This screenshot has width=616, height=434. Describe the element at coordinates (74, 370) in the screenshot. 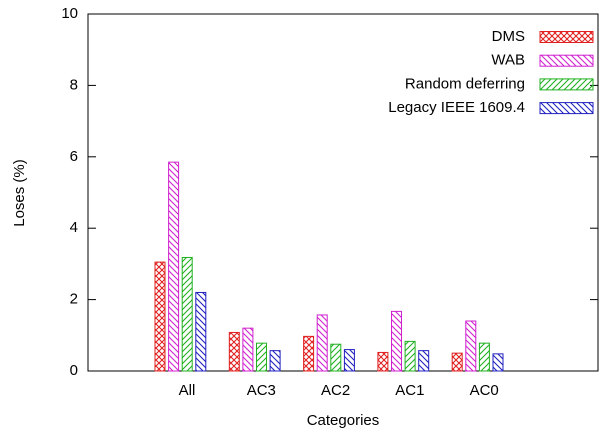

I see `y-tick-label: 0` at that location.